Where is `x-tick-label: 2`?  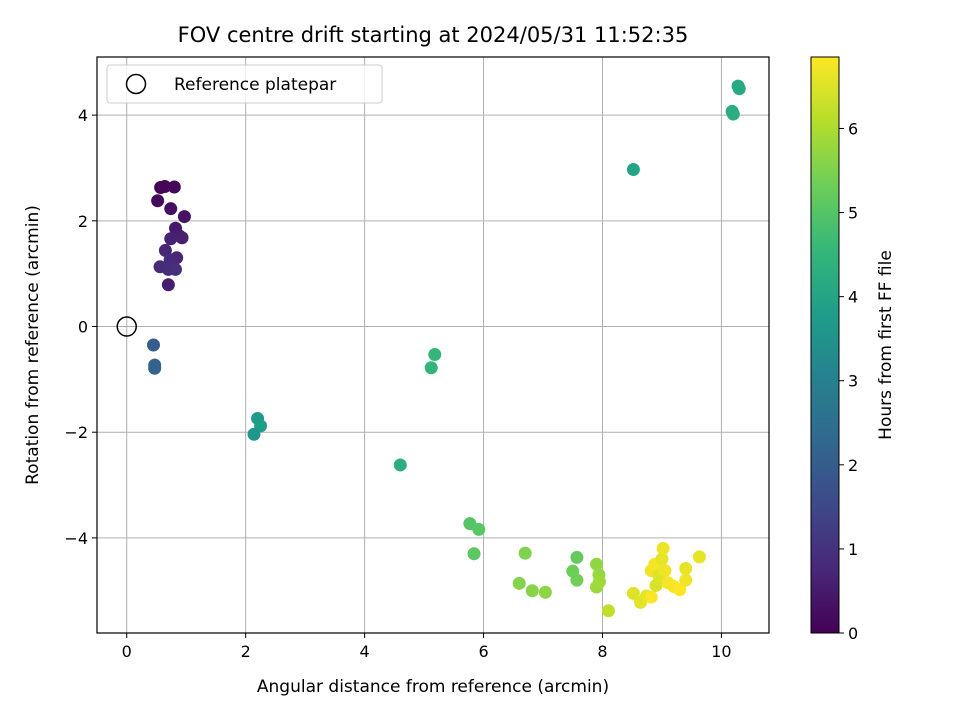 x-tick-label: 2 is located at coordinates (246, 651).